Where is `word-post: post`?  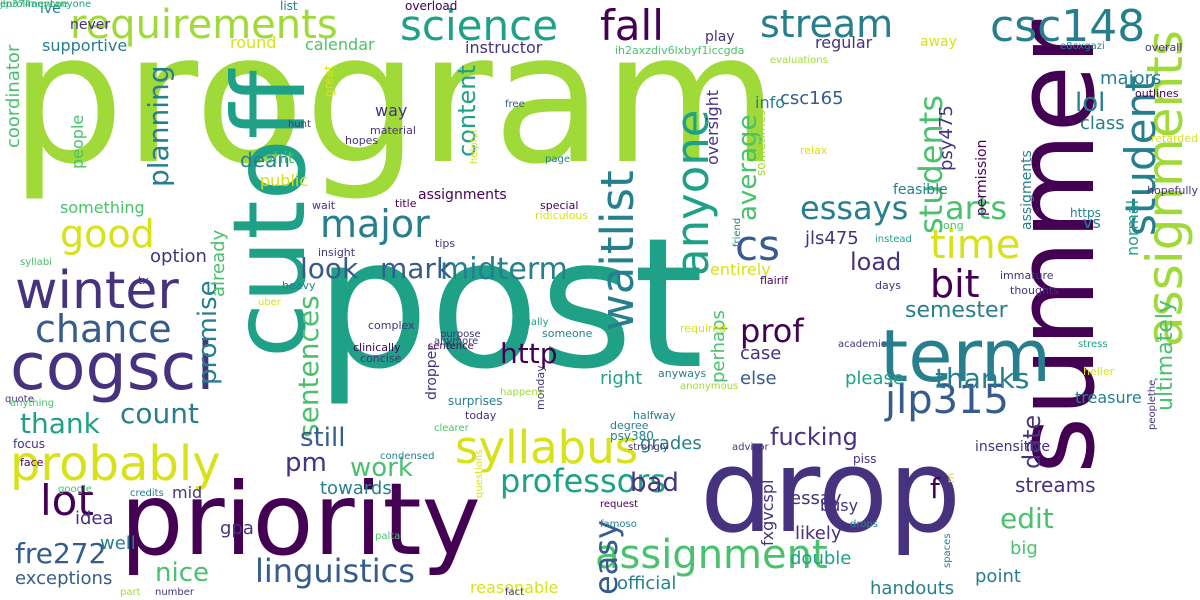 word-post: post is located at coordinates (509, 304).